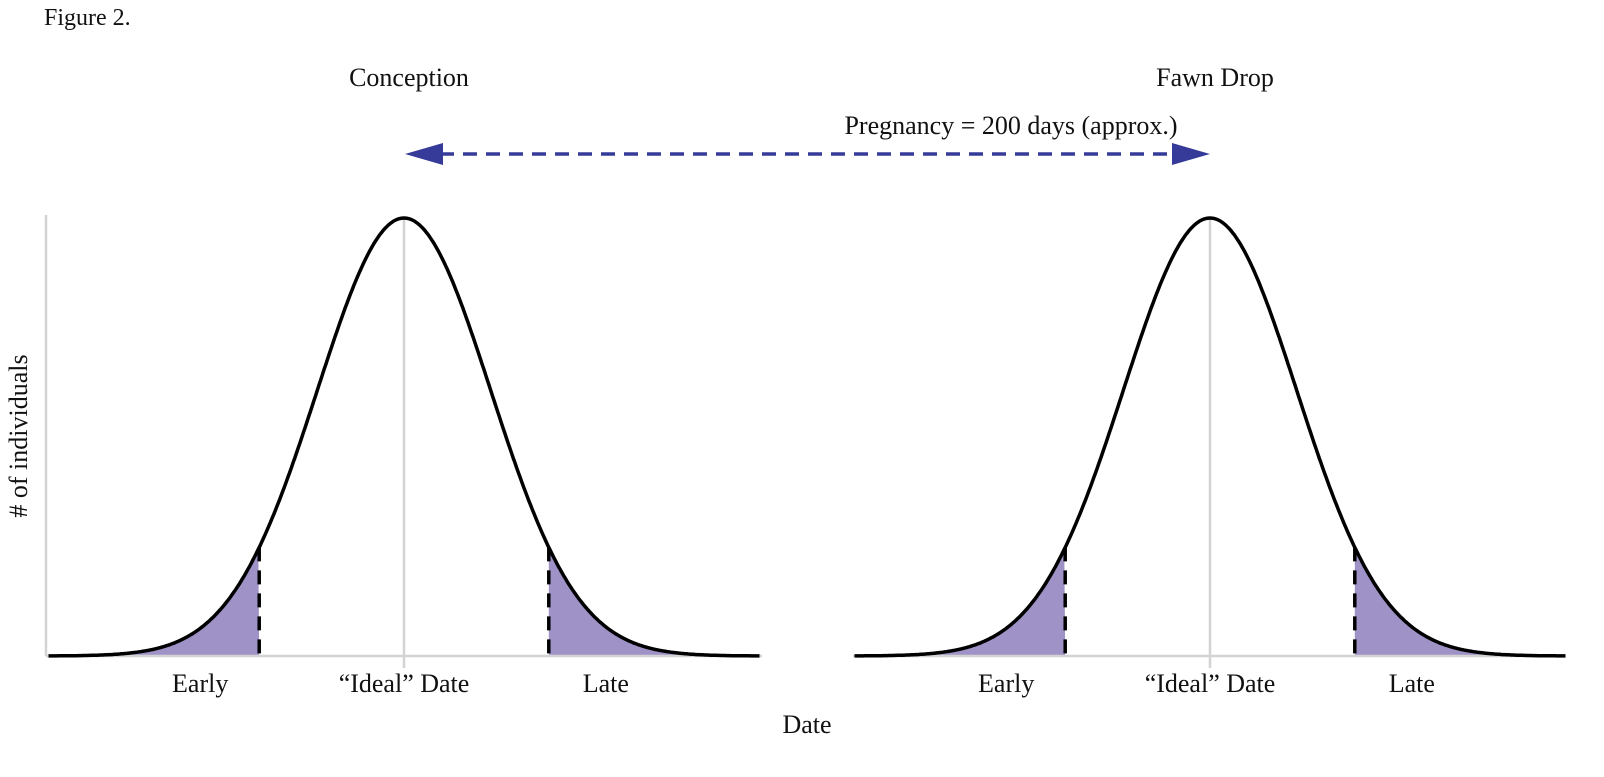 Image resolution: width=1604 pixels, height=777 pixels. I want to click on x-axis-label: Date, so click(806, 724).